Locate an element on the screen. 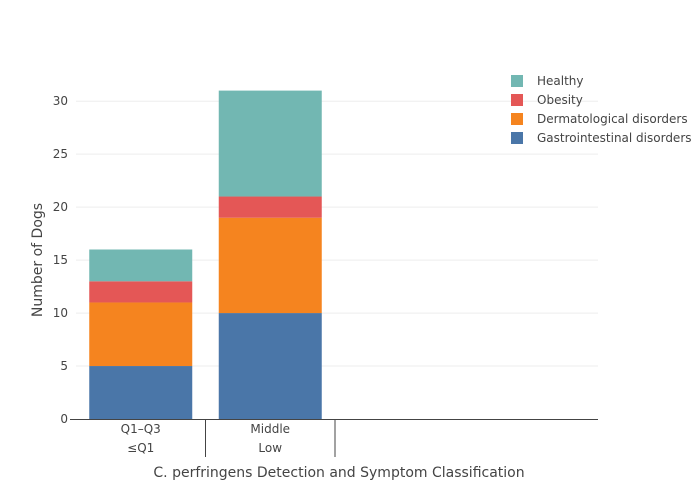  legend-item: Gastrointestinal disorders is located at coordinates (601, 138).